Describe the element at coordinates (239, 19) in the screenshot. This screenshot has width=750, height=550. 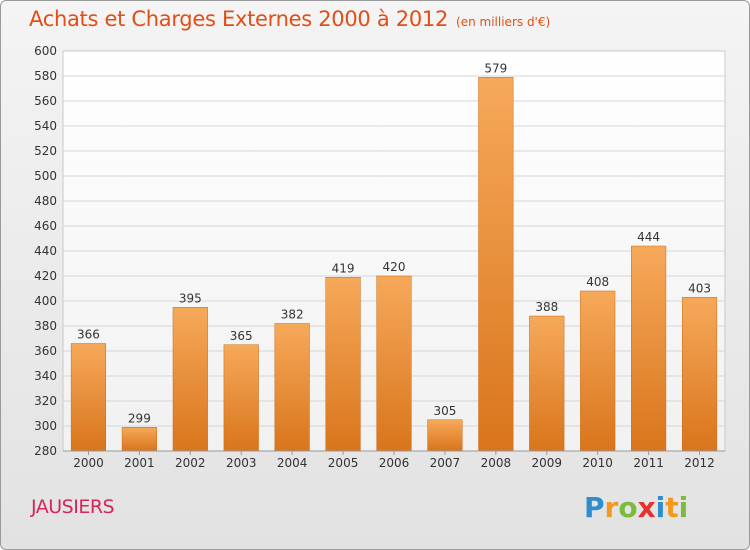
I see `chart-title-text: Achats et Charges Externes 2000 à 2012` at that location.